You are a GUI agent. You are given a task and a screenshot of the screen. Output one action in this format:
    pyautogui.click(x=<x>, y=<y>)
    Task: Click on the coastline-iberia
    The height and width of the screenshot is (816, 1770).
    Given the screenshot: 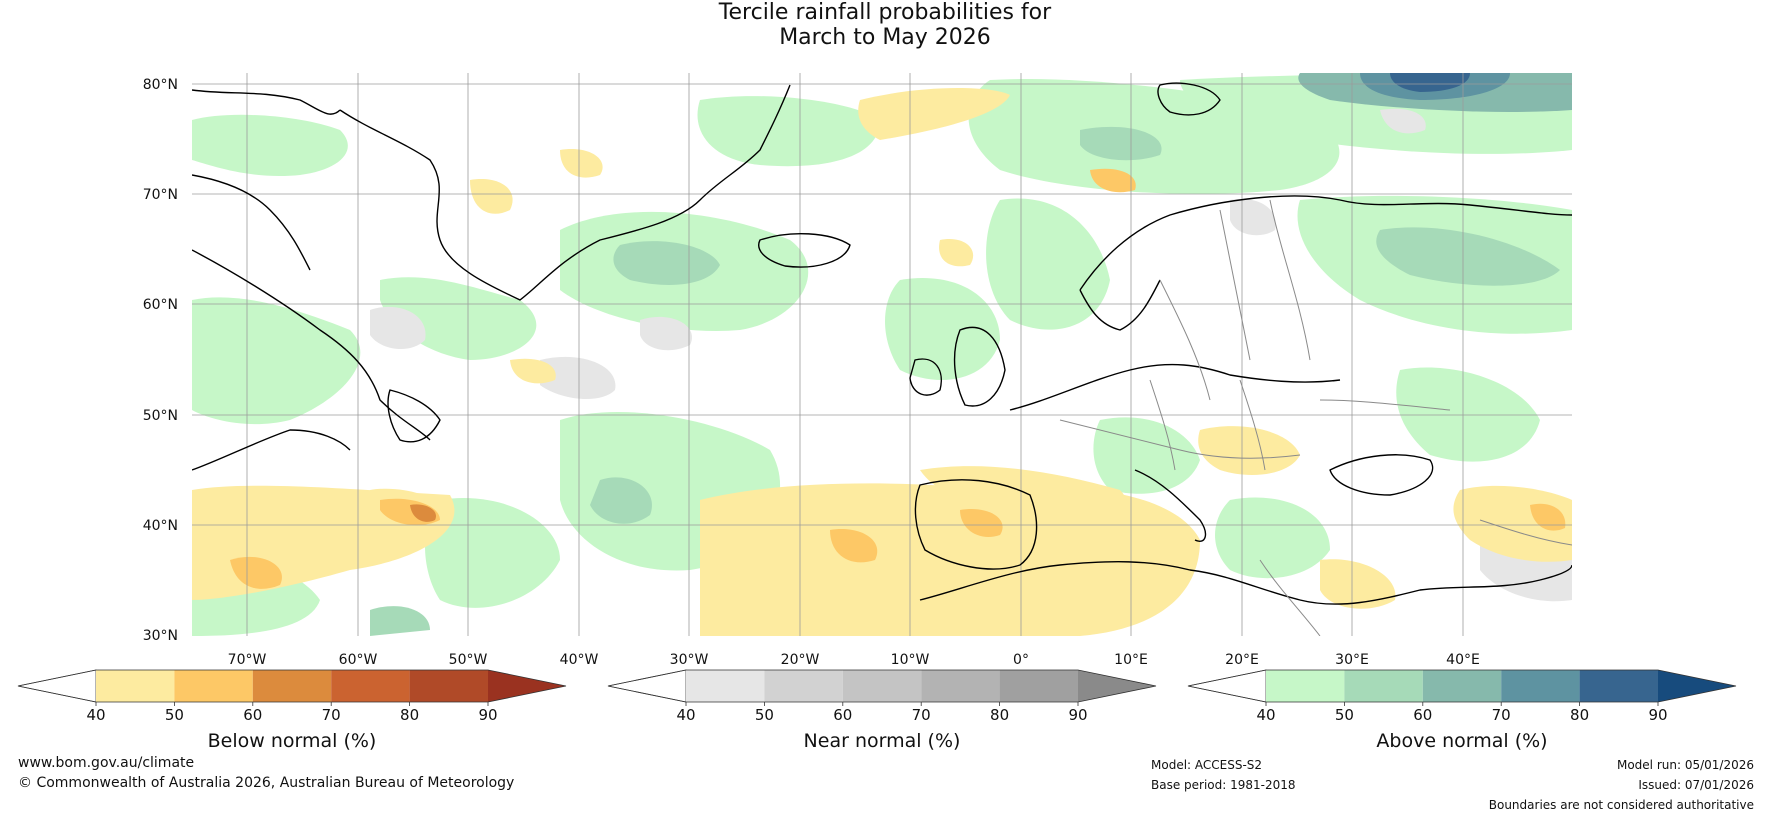 What is the action you would take?
    pyautogui.click(x=976, y=524)
    